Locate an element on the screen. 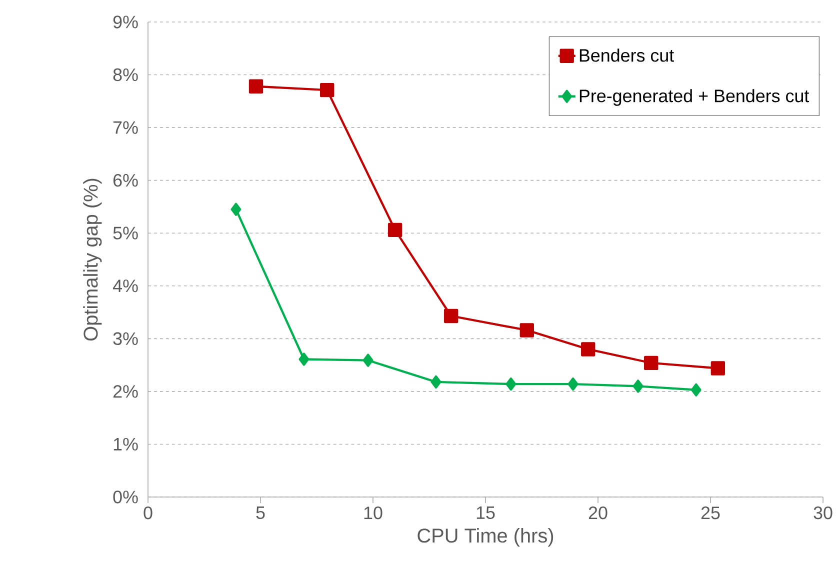  y-tick-label: 3% is located at coordinates (125, 339).